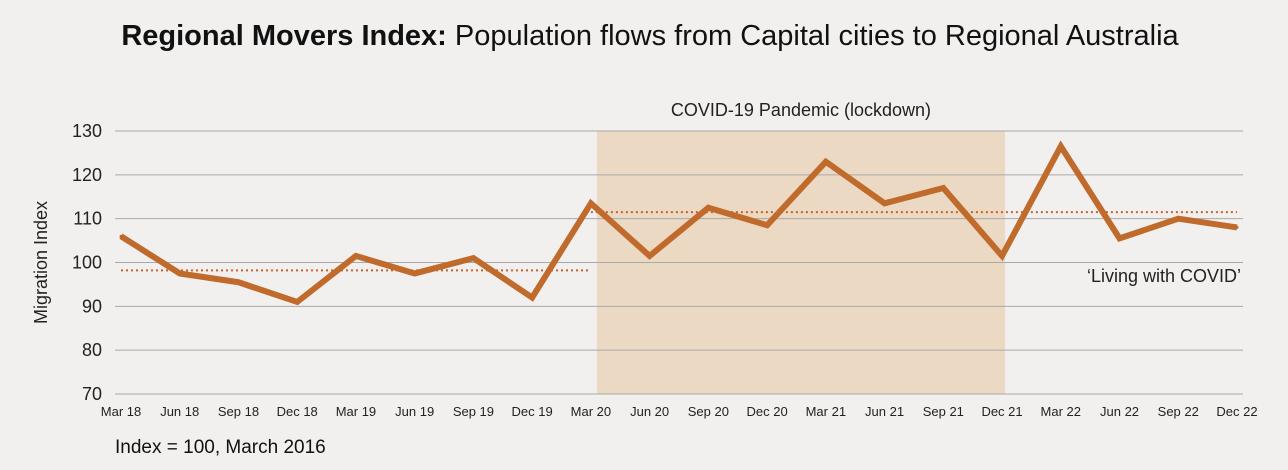  I want to click on x-tick-label: Dec 20, so click(767, 411).